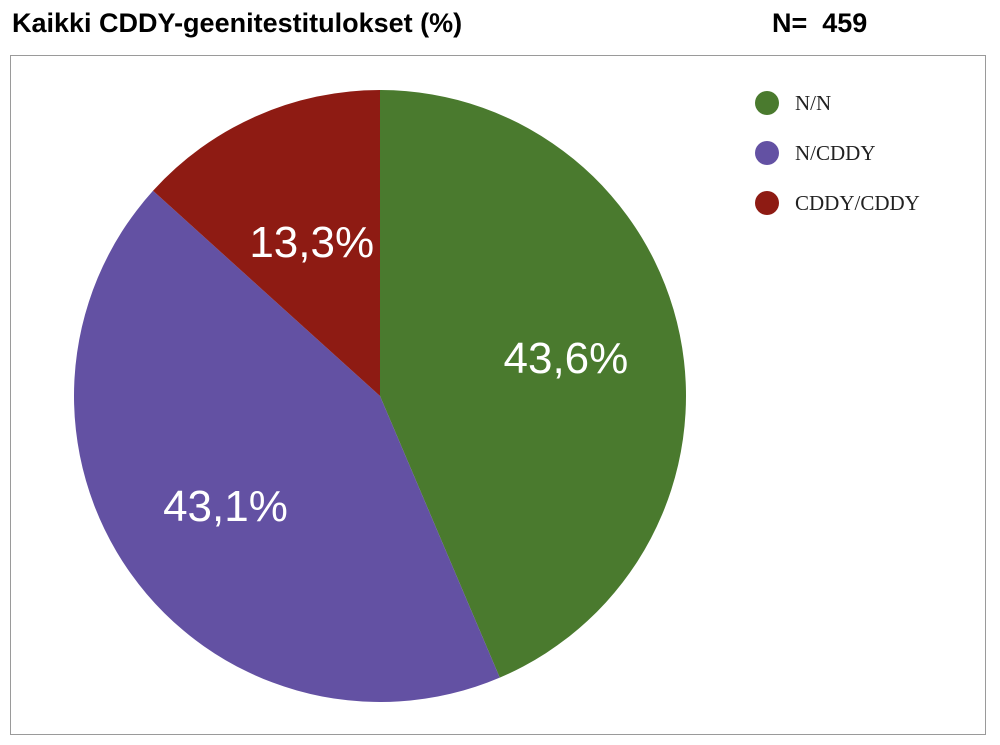  What do you see at coordinates (813, 103) in the screenshot?
I see `legend-label: N/N` at bounding box center [813, 103].